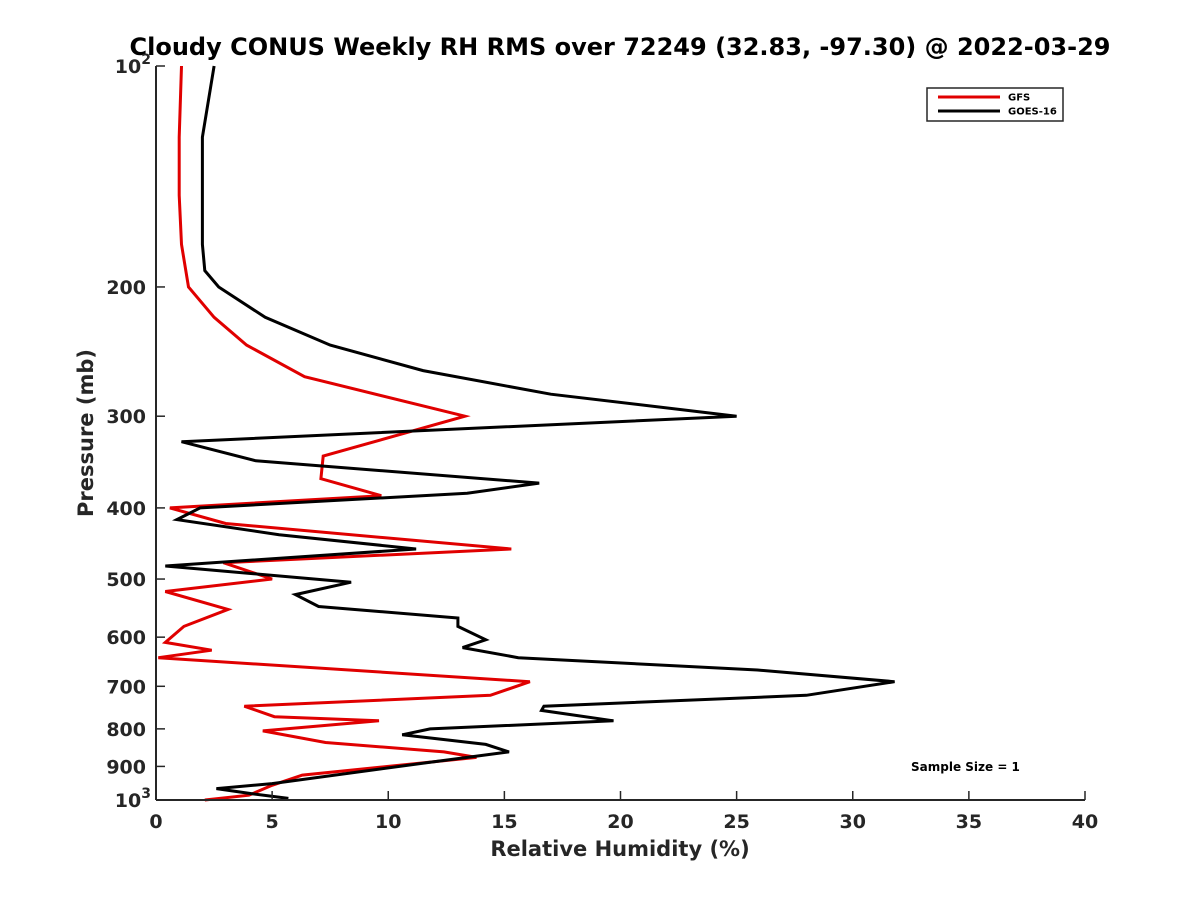  I want to click on x-ticks: 0 5 10 15 20 25 30 35 40, so click(623, 812).